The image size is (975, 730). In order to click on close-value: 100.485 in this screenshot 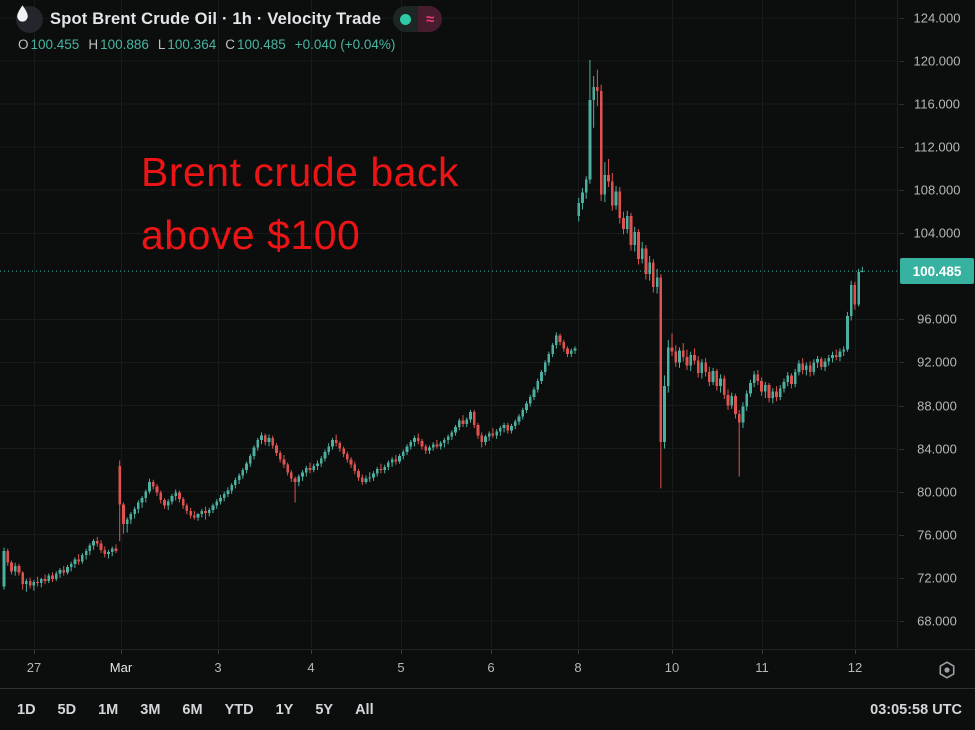, I will do `click(261, 44)`.